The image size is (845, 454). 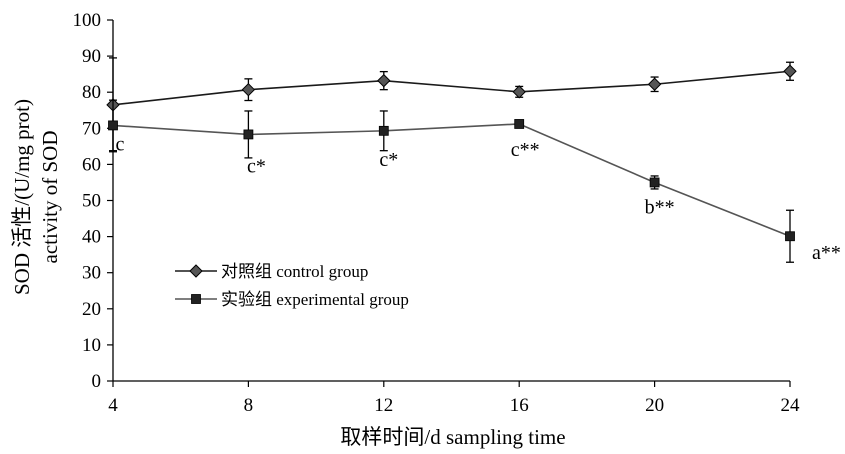 What do you see at coordinates (452, 437) in the screenshot?
I see `x-axis-title: 取样时间/d sampling time` at bounding box center [452, 437].